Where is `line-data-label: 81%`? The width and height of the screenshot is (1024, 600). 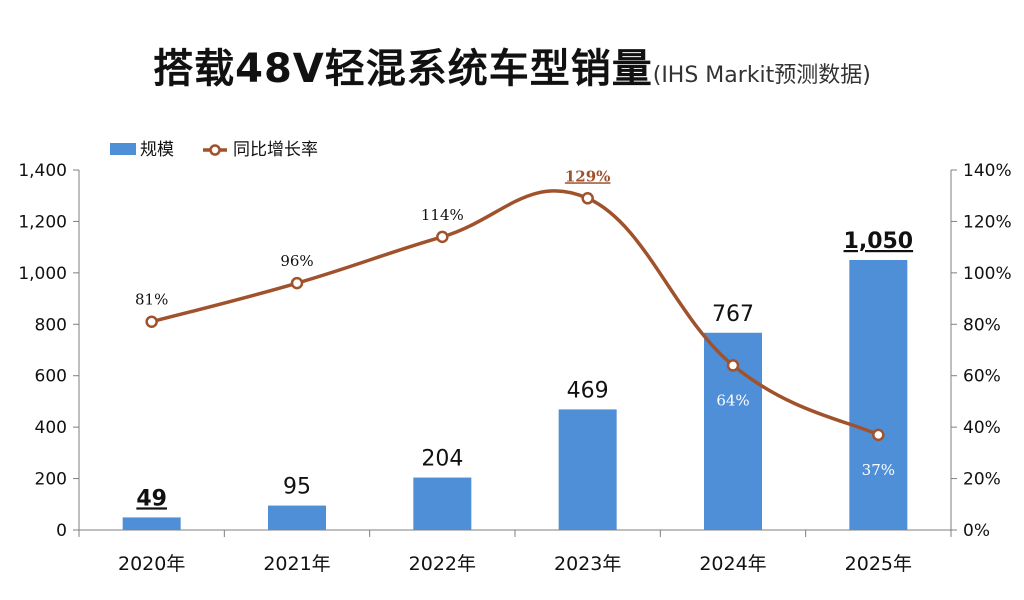
line-data-label: 81% is located at coordinates (151, 300).